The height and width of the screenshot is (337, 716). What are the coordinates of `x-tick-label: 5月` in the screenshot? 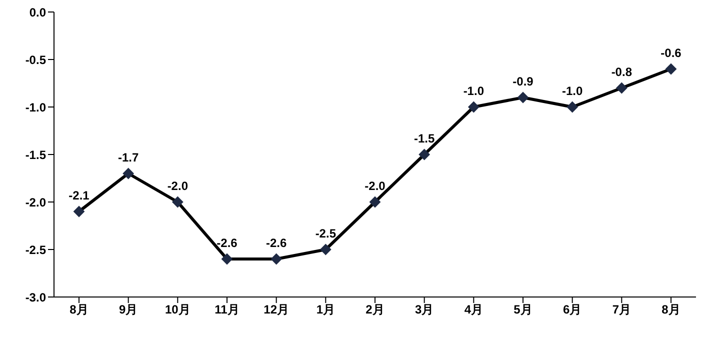 It's located at (523, 309).